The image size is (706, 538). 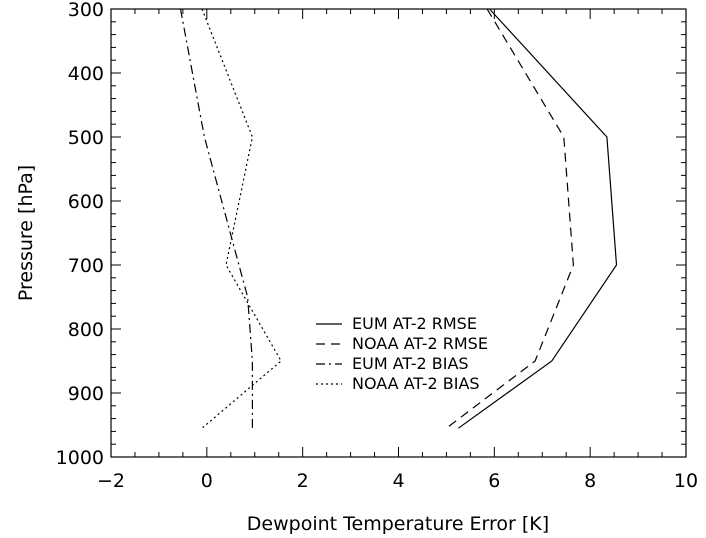 I want to click on series-line-noaa-at-2-bias, so click(x=241, y=218).